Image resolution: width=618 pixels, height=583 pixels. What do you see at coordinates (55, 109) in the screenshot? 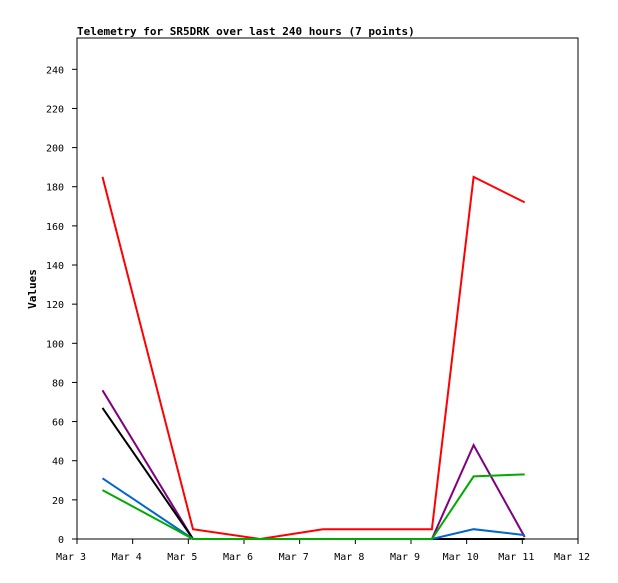
I see `y-tick-label: 220` at bounding box center [55, 109].